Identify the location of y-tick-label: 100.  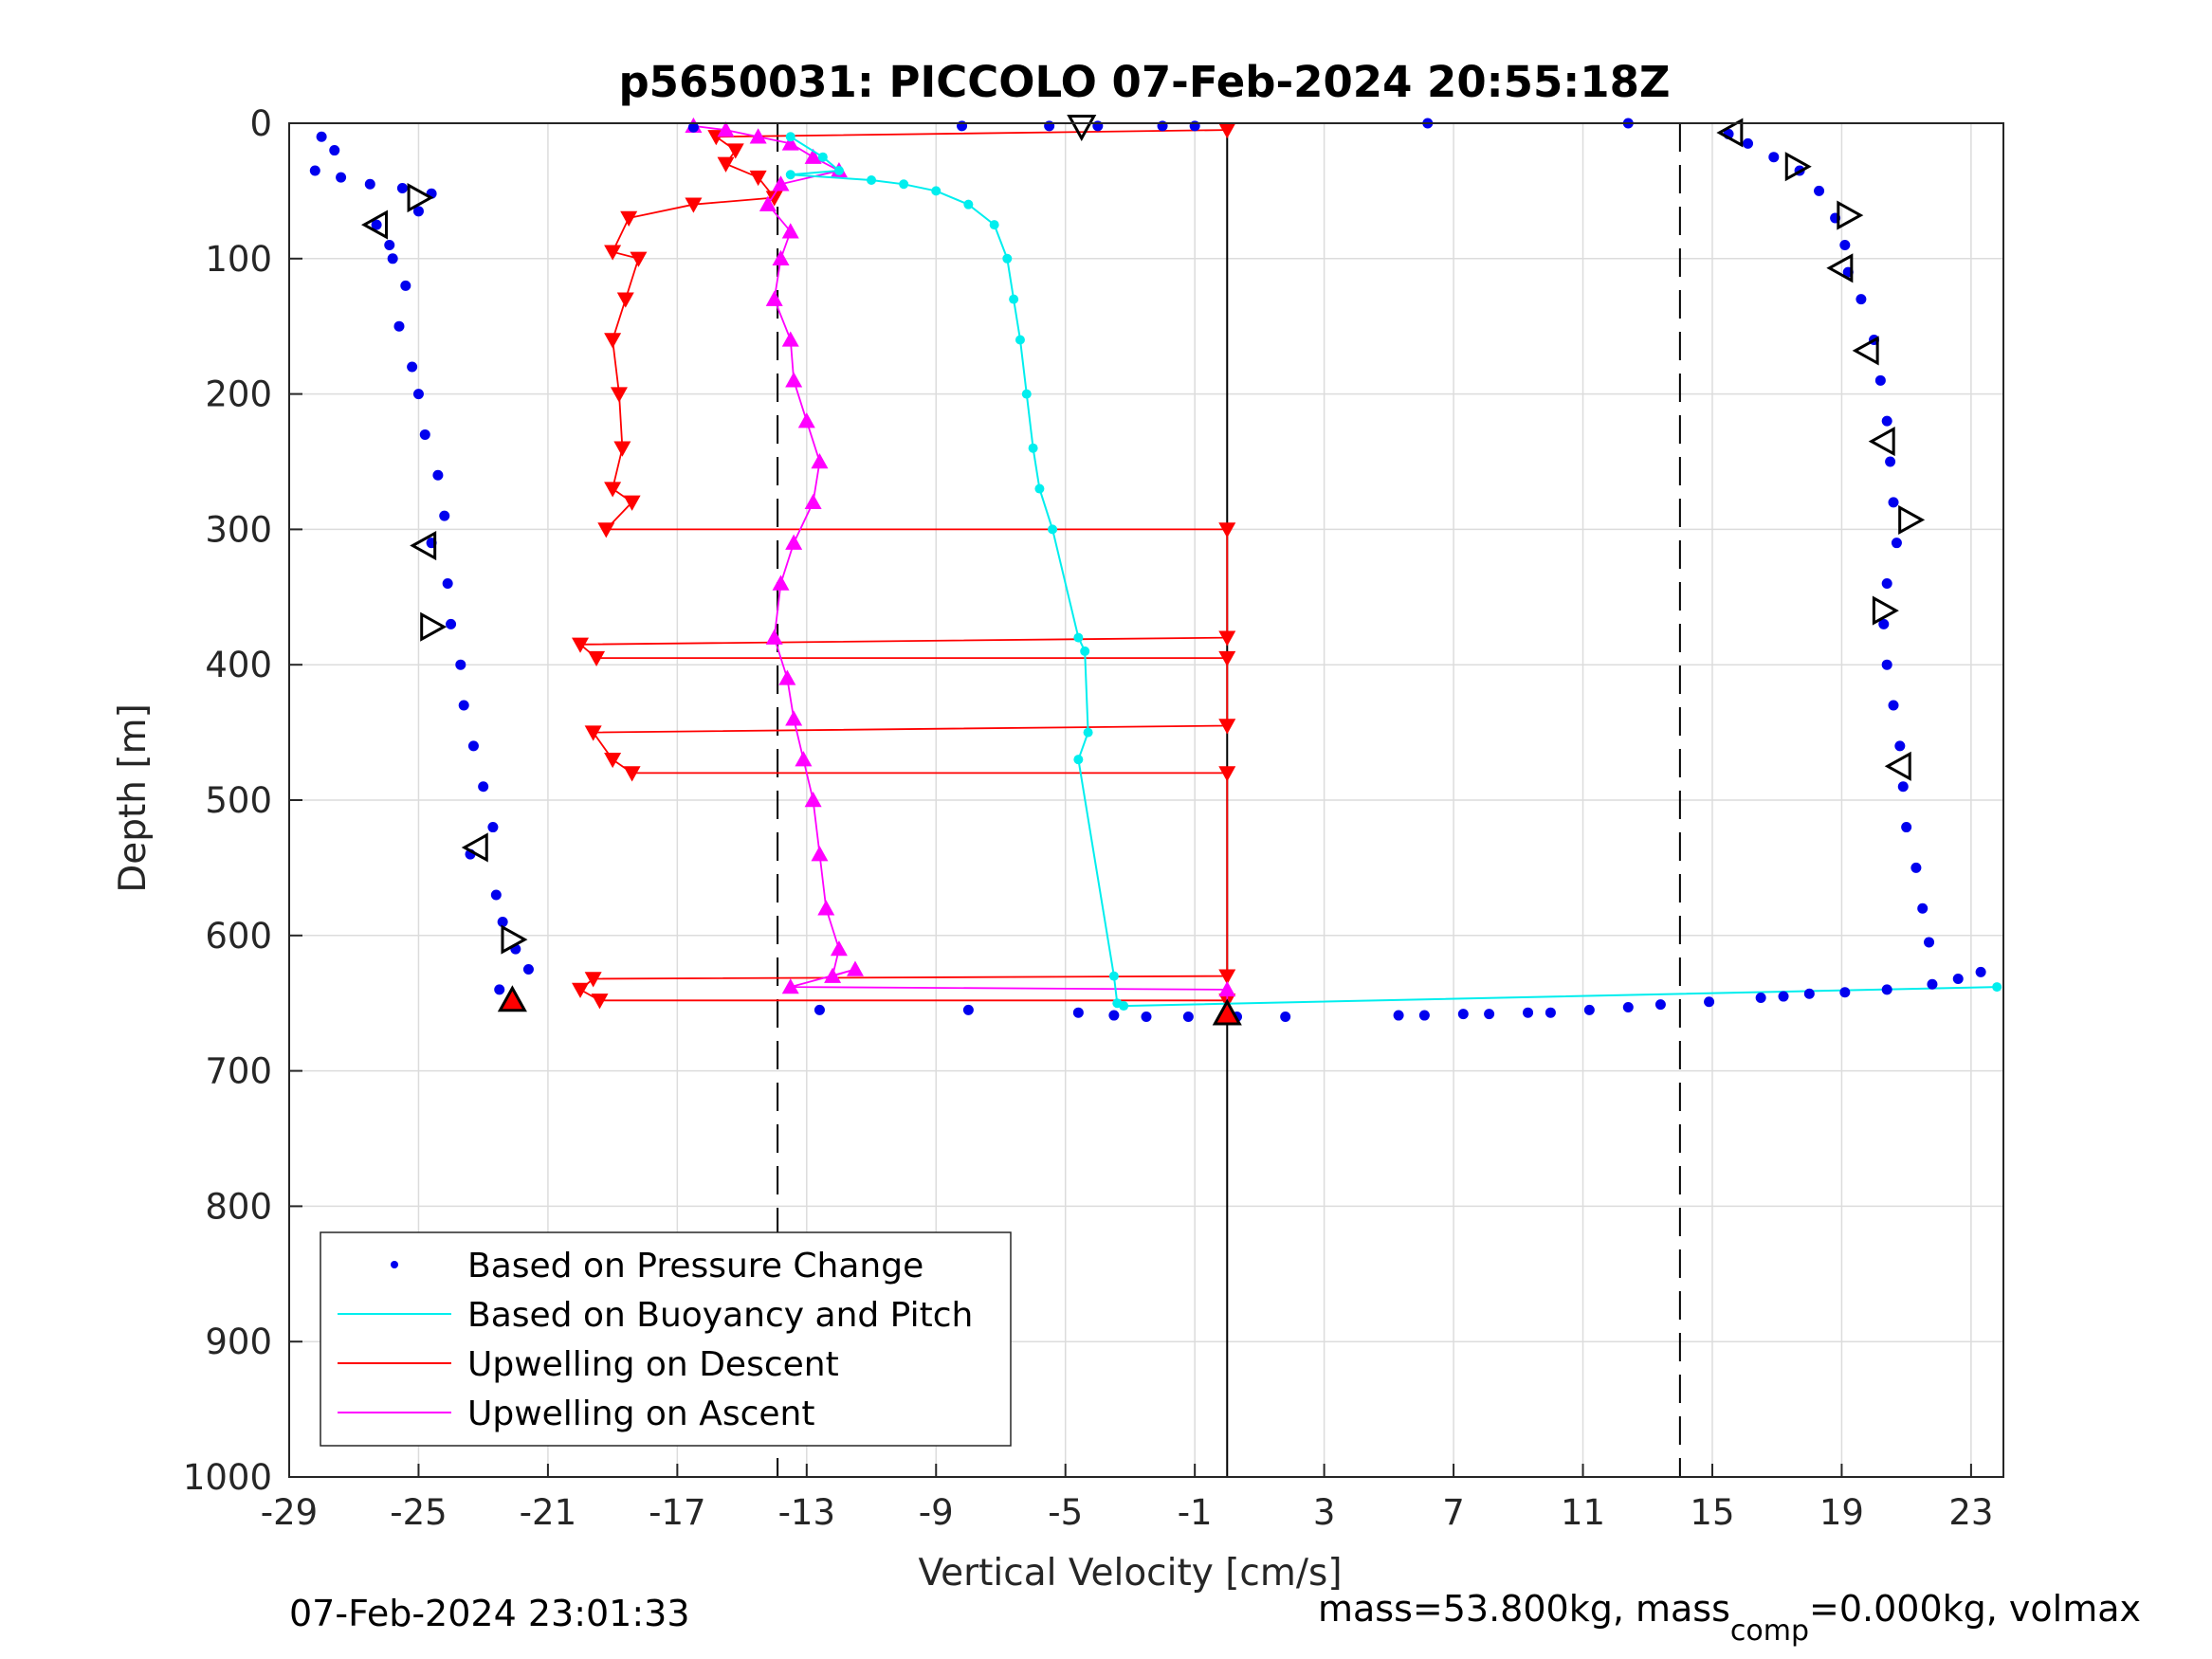
(238, 259).